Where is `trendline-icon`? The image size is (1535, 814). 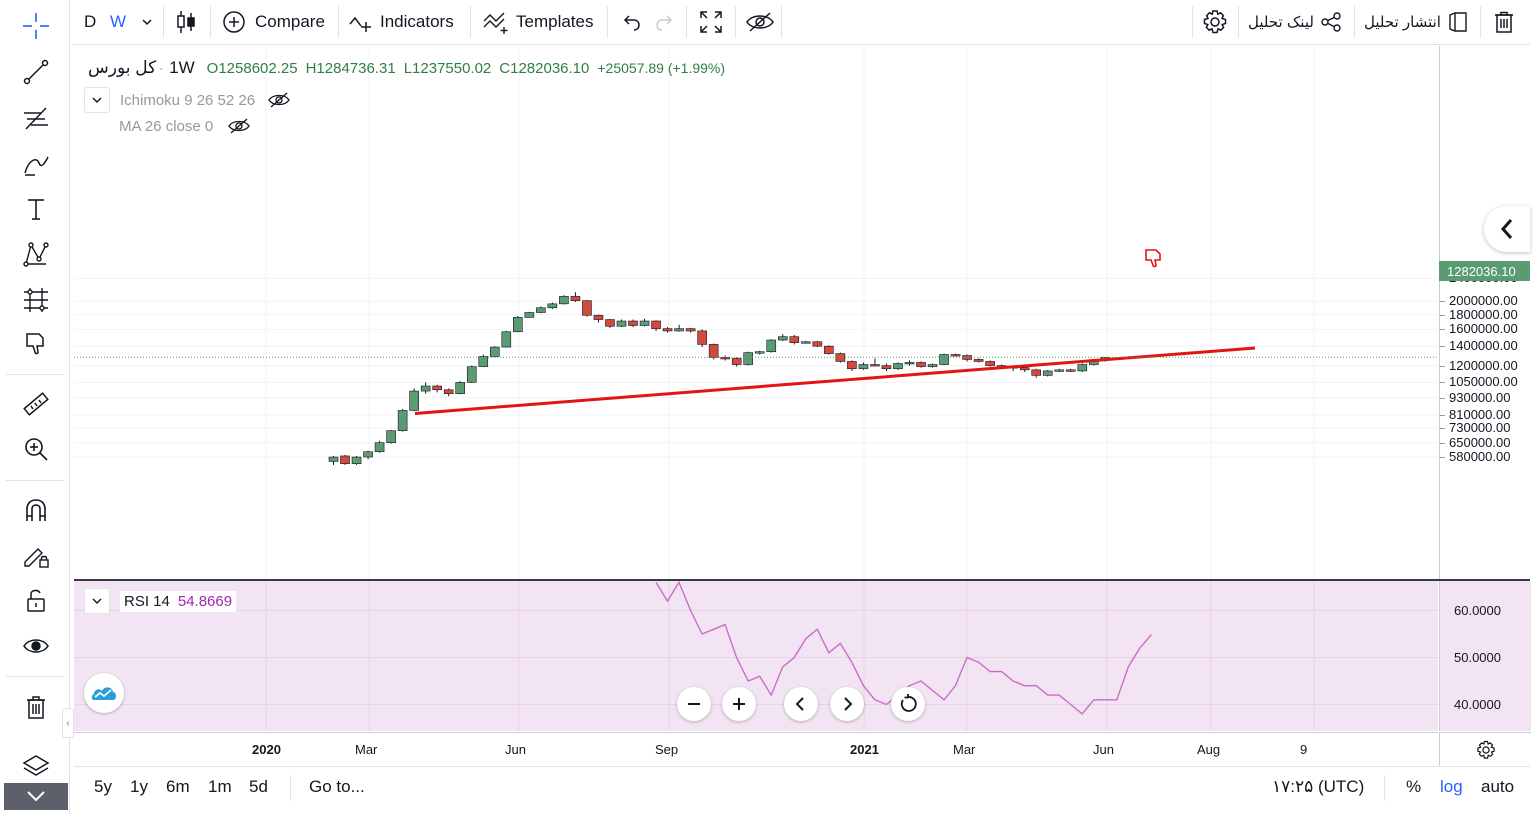 trendline-icon is located at coordinates (36, 72).